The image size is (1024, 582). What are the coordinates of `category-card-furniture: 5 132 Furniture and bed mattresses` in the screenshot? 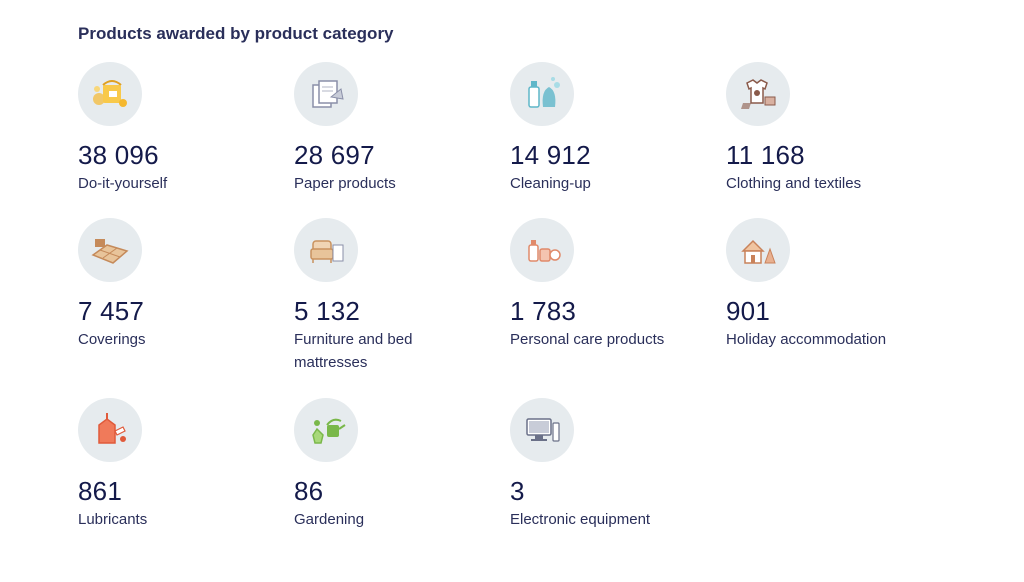 It's located at (394, 296).